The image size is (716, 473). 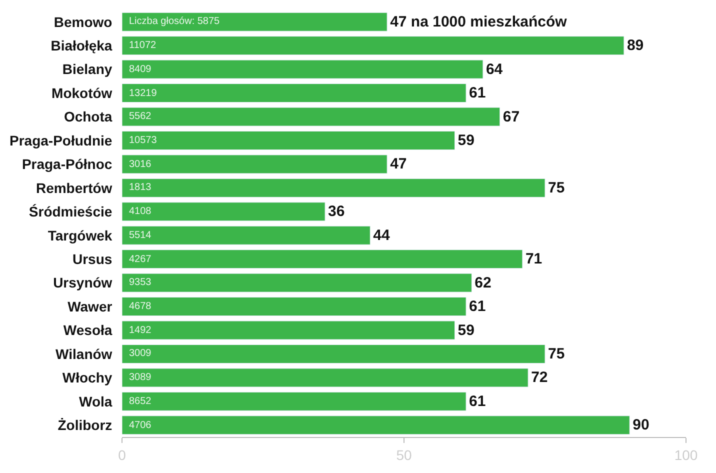 What do you see at coordinates (87, 330) in the screenshot?
I see `y-tick-label: Wesoła` at bounding box center [87, 330].